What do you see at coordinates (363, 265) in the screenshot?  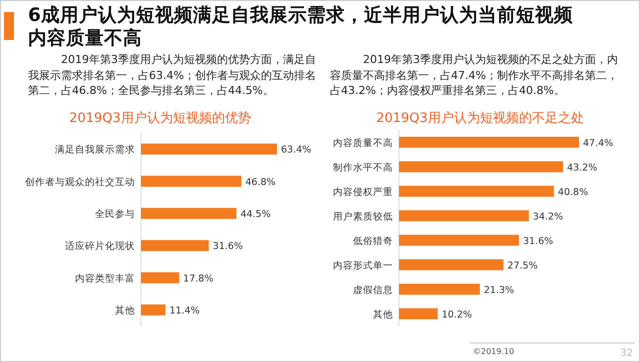 I see `y-tick-label: 内容形式单一` at bounding box center [363, 265].